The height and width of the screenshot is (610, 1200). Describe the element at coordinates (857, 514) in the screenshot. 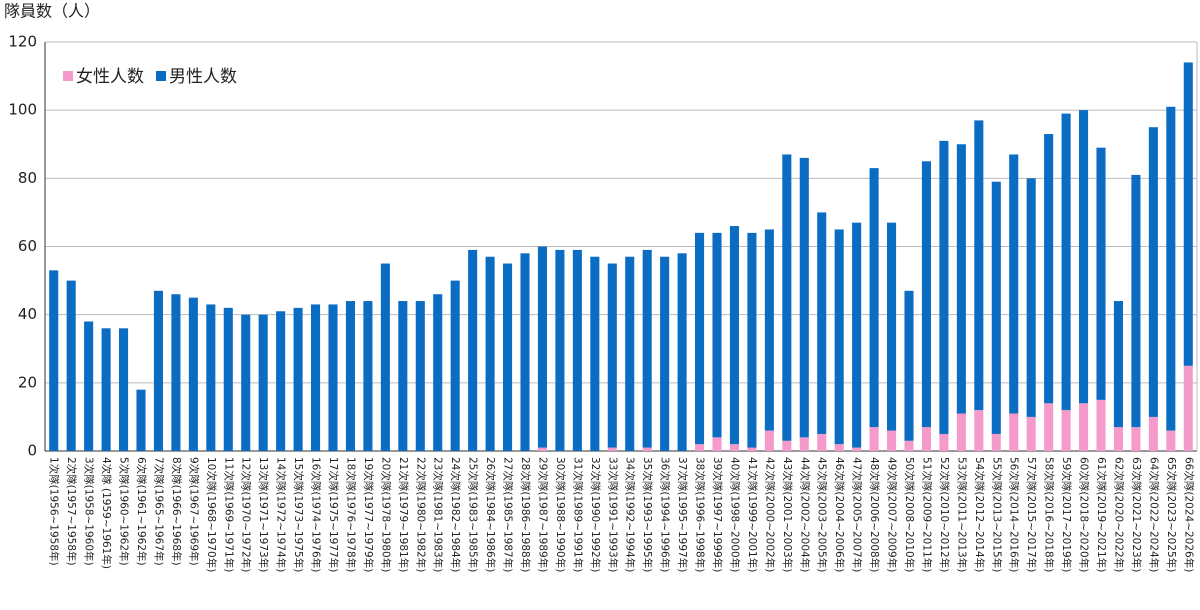

I see `x-tick-label: 47次隊(2005~2007年)` at that location.